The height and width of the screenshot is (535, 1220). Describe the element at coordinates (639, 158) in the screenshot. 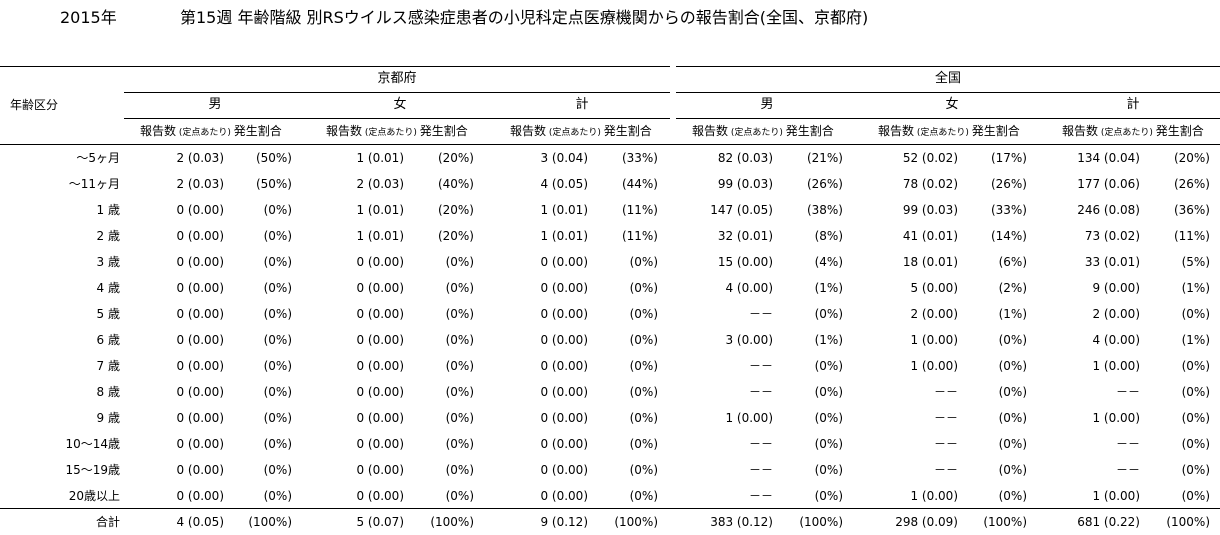

I see `table-row-rate: (33%)` at that location.